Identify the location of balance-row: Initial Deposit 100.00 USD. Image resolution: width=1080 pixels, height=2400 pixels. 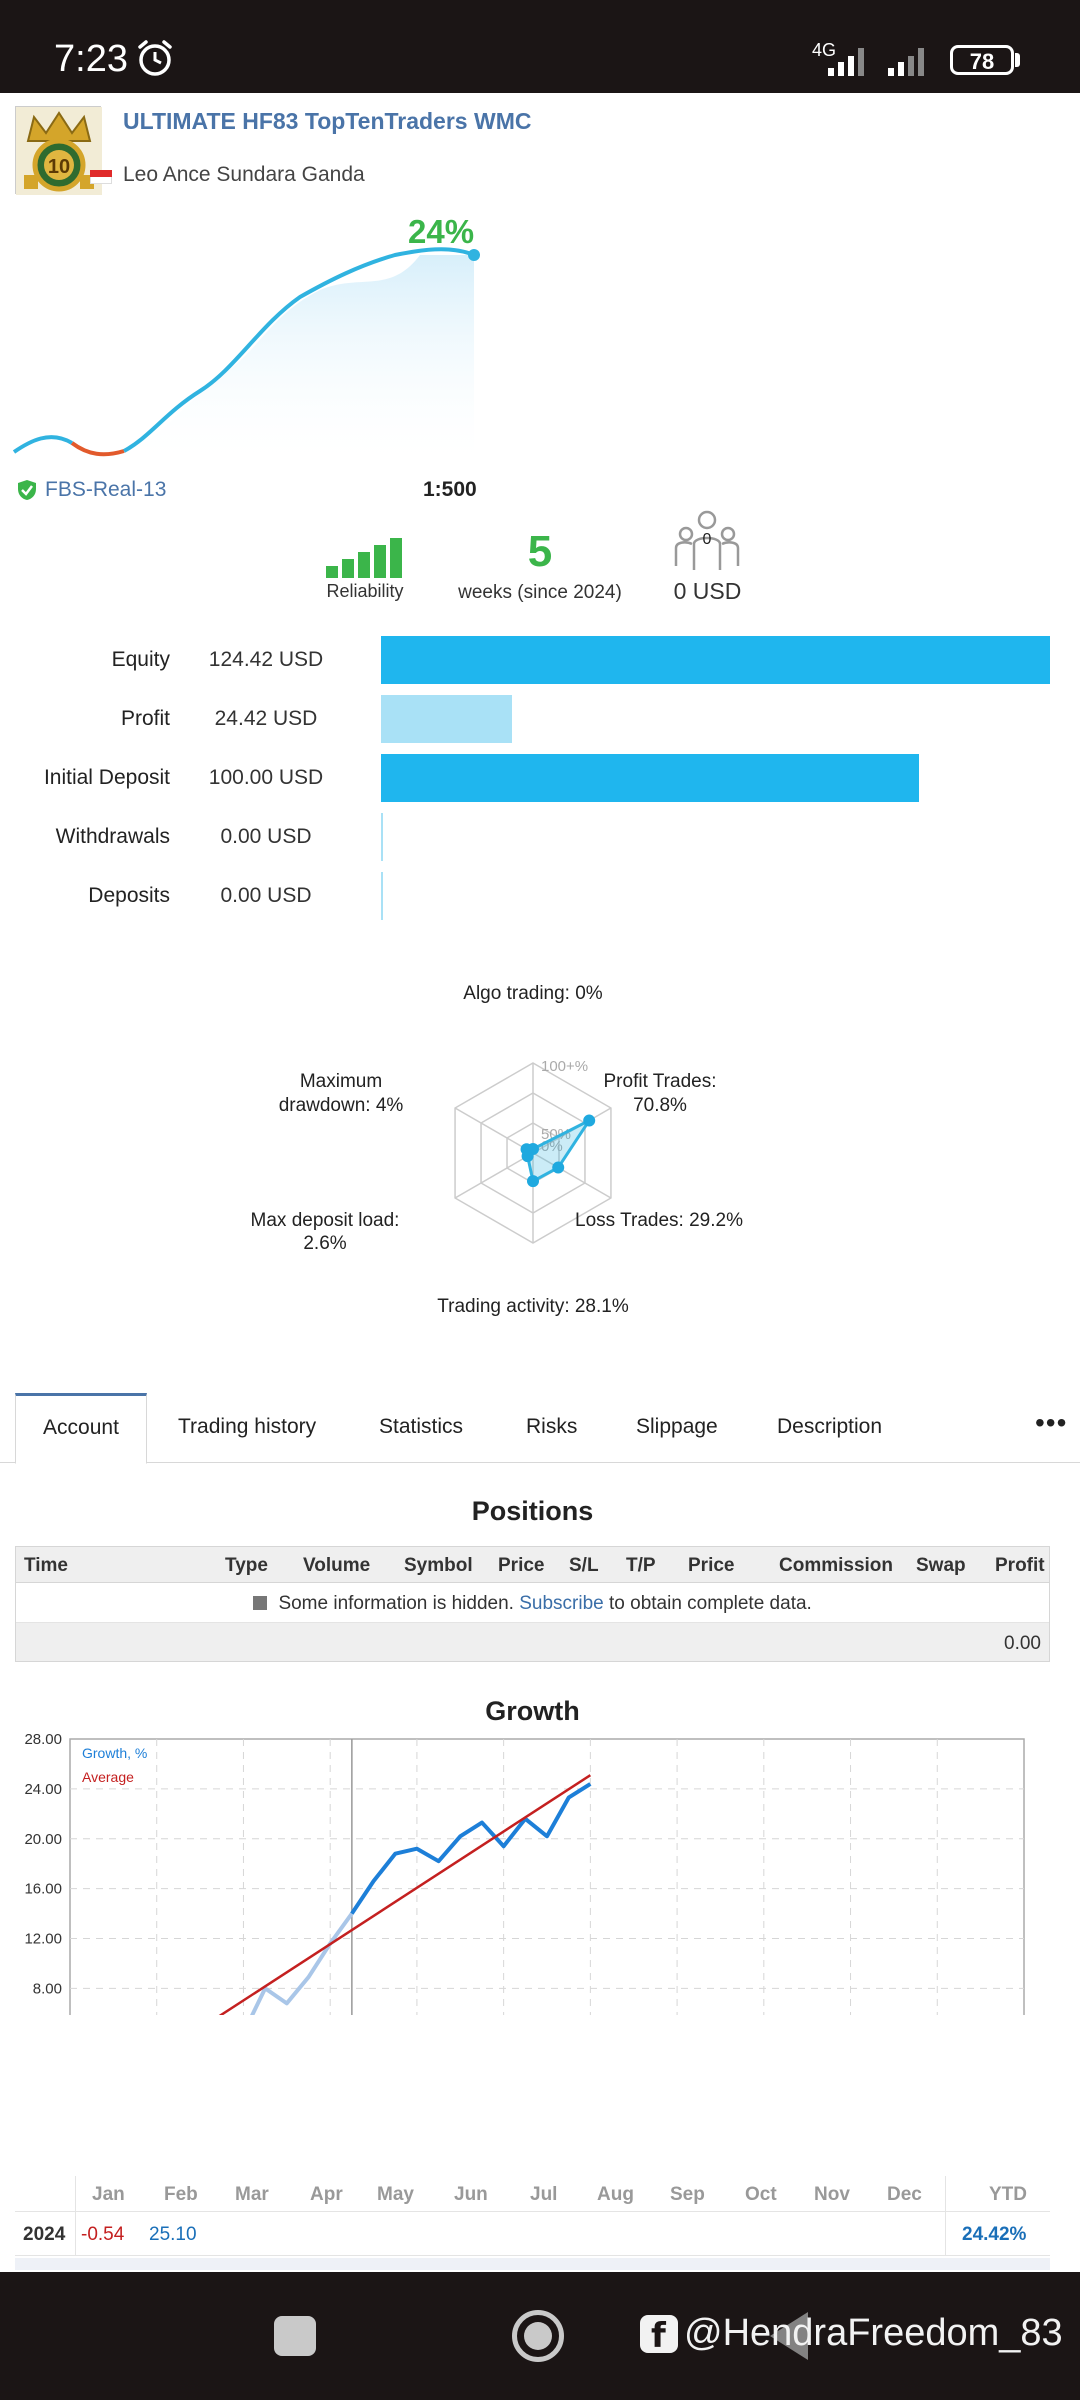
(540, 778).